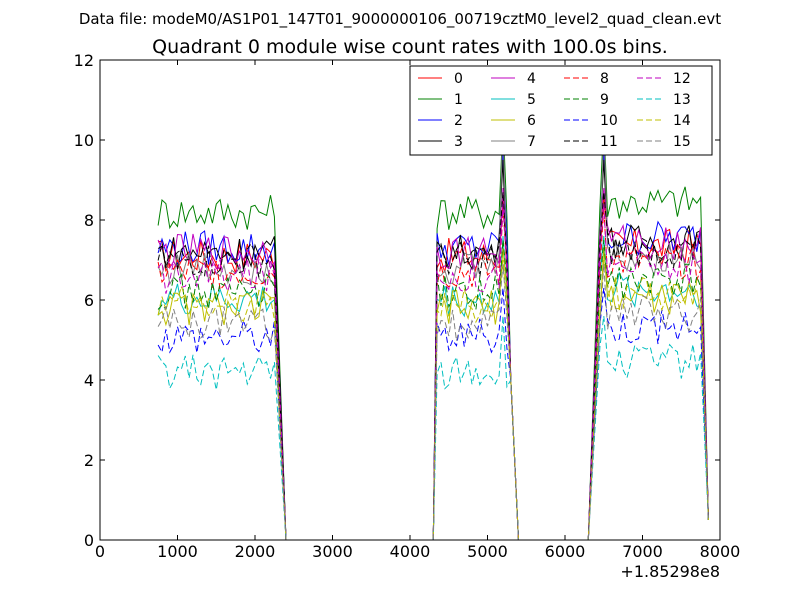 The width and height of the screenshot is (800, 600). Describe the element at coordinates (89, 300) in the screenshot. I see `y-tick-label: 6` at that location.